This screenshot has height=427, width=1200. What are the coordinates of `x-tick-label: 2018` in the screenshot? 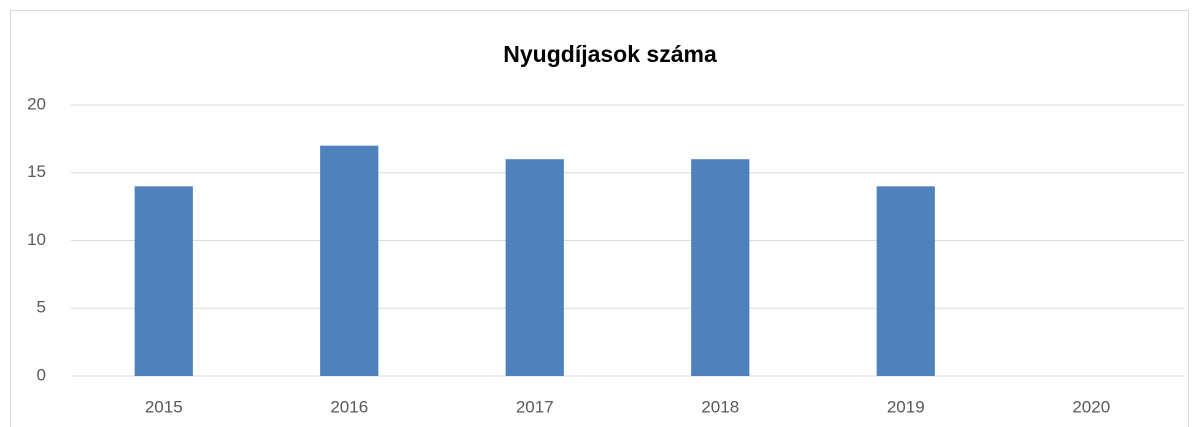 It's located at (720, 406).